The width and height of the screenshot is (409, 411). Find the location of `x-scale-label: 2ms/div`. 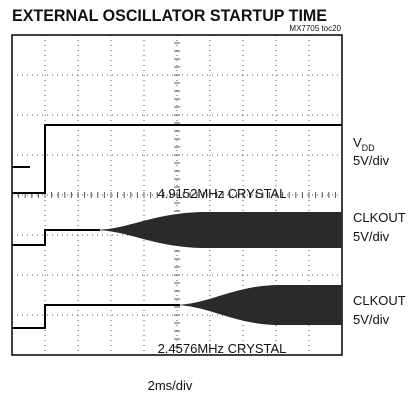

x-scale-label: 2ms/div is located at coordinates (170, 385).